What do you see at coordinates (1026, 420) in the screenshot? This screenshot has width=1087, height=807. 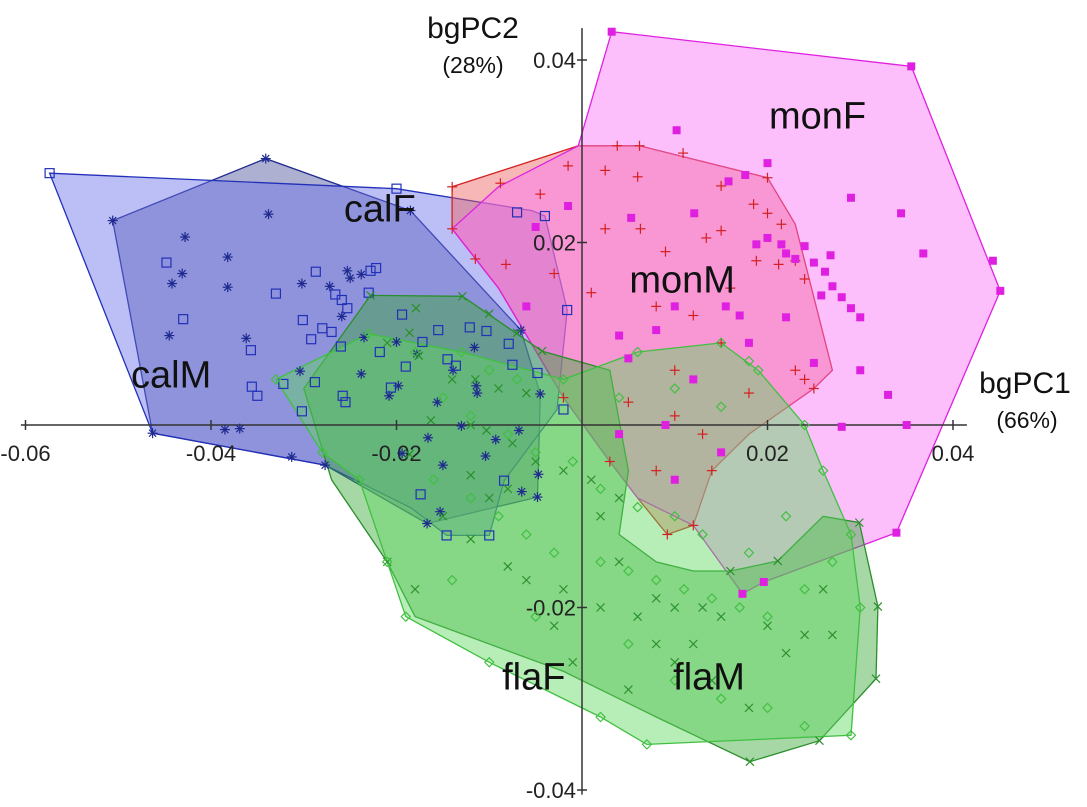 I see `x-axis-subtitle: (66%)` at bounding box center [1026, 420].